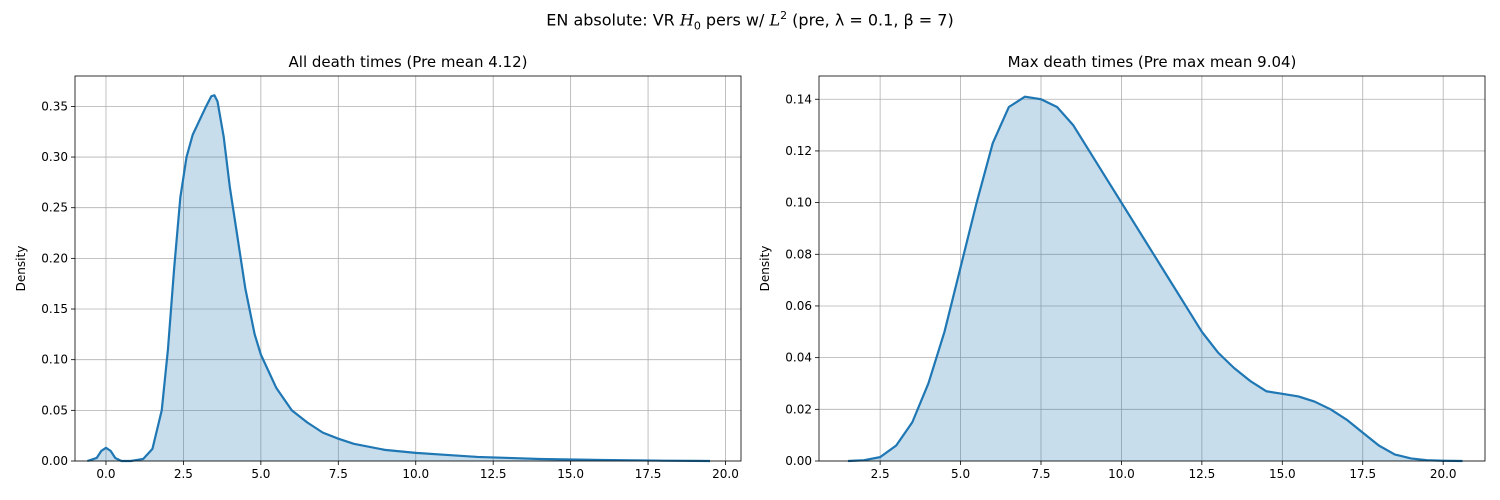  I want to click on y-tick-label: 0.14, so click(798, 99).